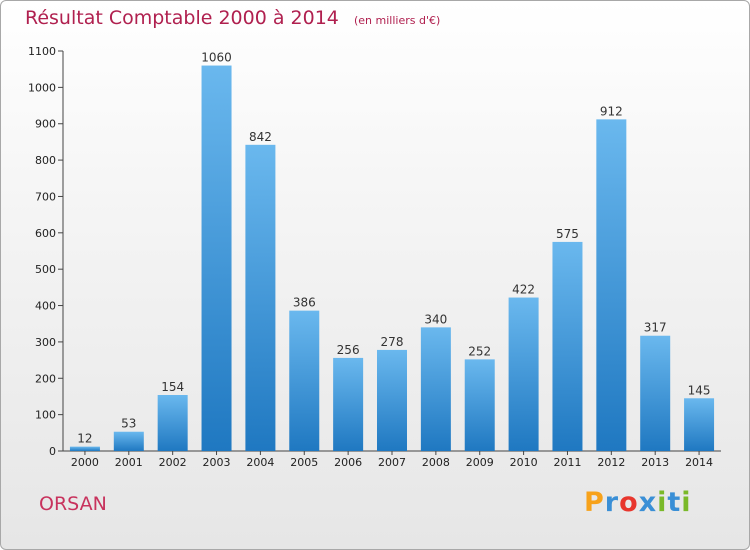 This screenshot has width=750, height=550. What do you see at coordinates (655, 393) in the screenshot?
I see `bar-2013` at bounding box center [655, 393].